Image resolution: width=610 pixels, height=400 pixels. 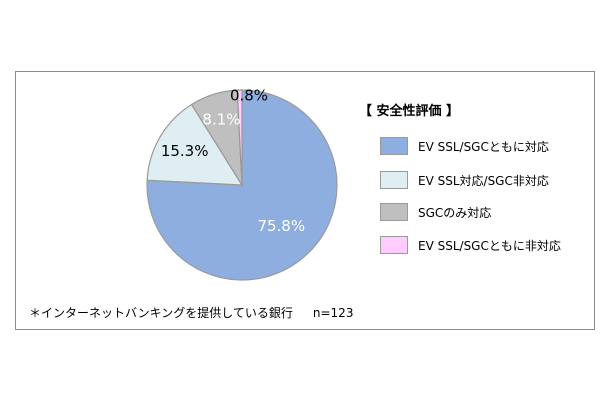 What do you see at coordinates (489, 245) in the screenshot?
I see `legend-label: EV SSL/SGCともに非対応` at bounding box center [489, 245].